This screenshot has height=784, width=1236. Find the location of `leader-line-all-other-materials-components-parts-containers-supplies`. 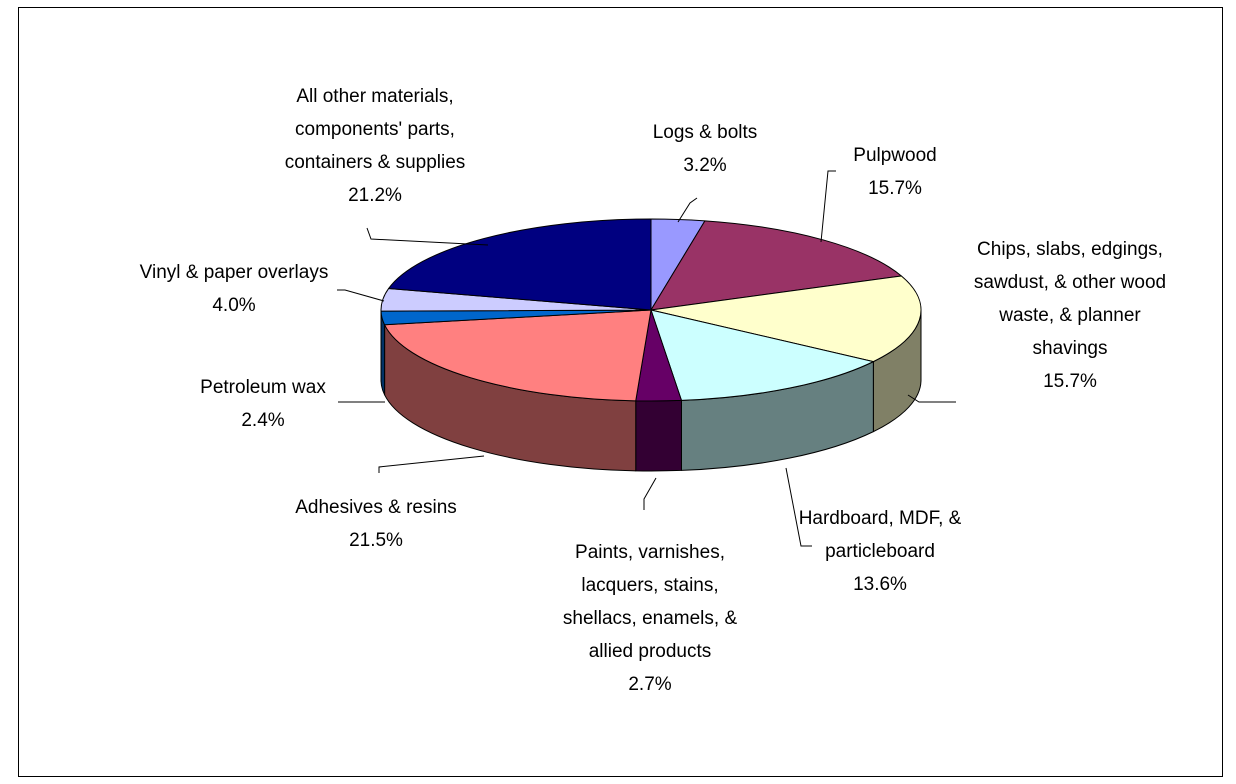

leader-line-all-other-materials-components-parts-containers-supplies is located at coordinates (427, 236).